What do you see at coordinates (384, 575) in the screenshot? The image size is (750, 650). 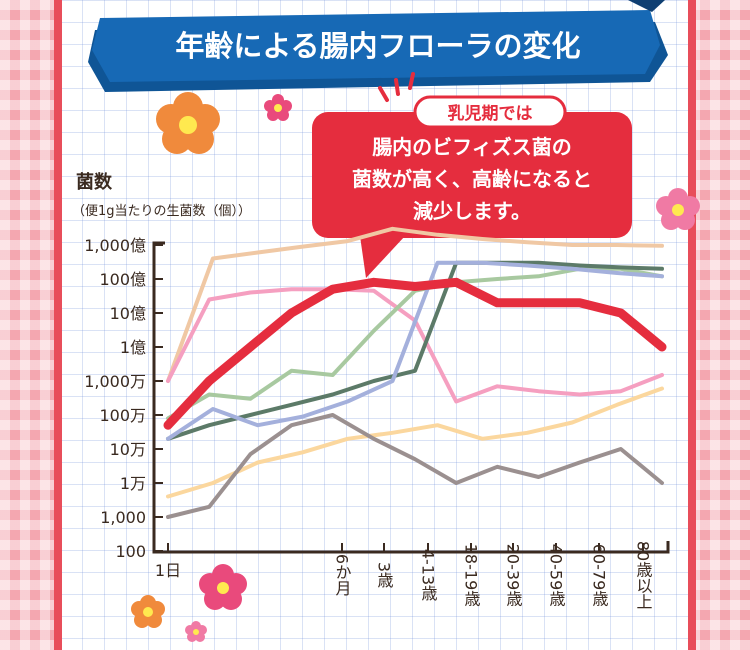 I see `x-tick-label: 3歳` at bounding box center [384, 575].